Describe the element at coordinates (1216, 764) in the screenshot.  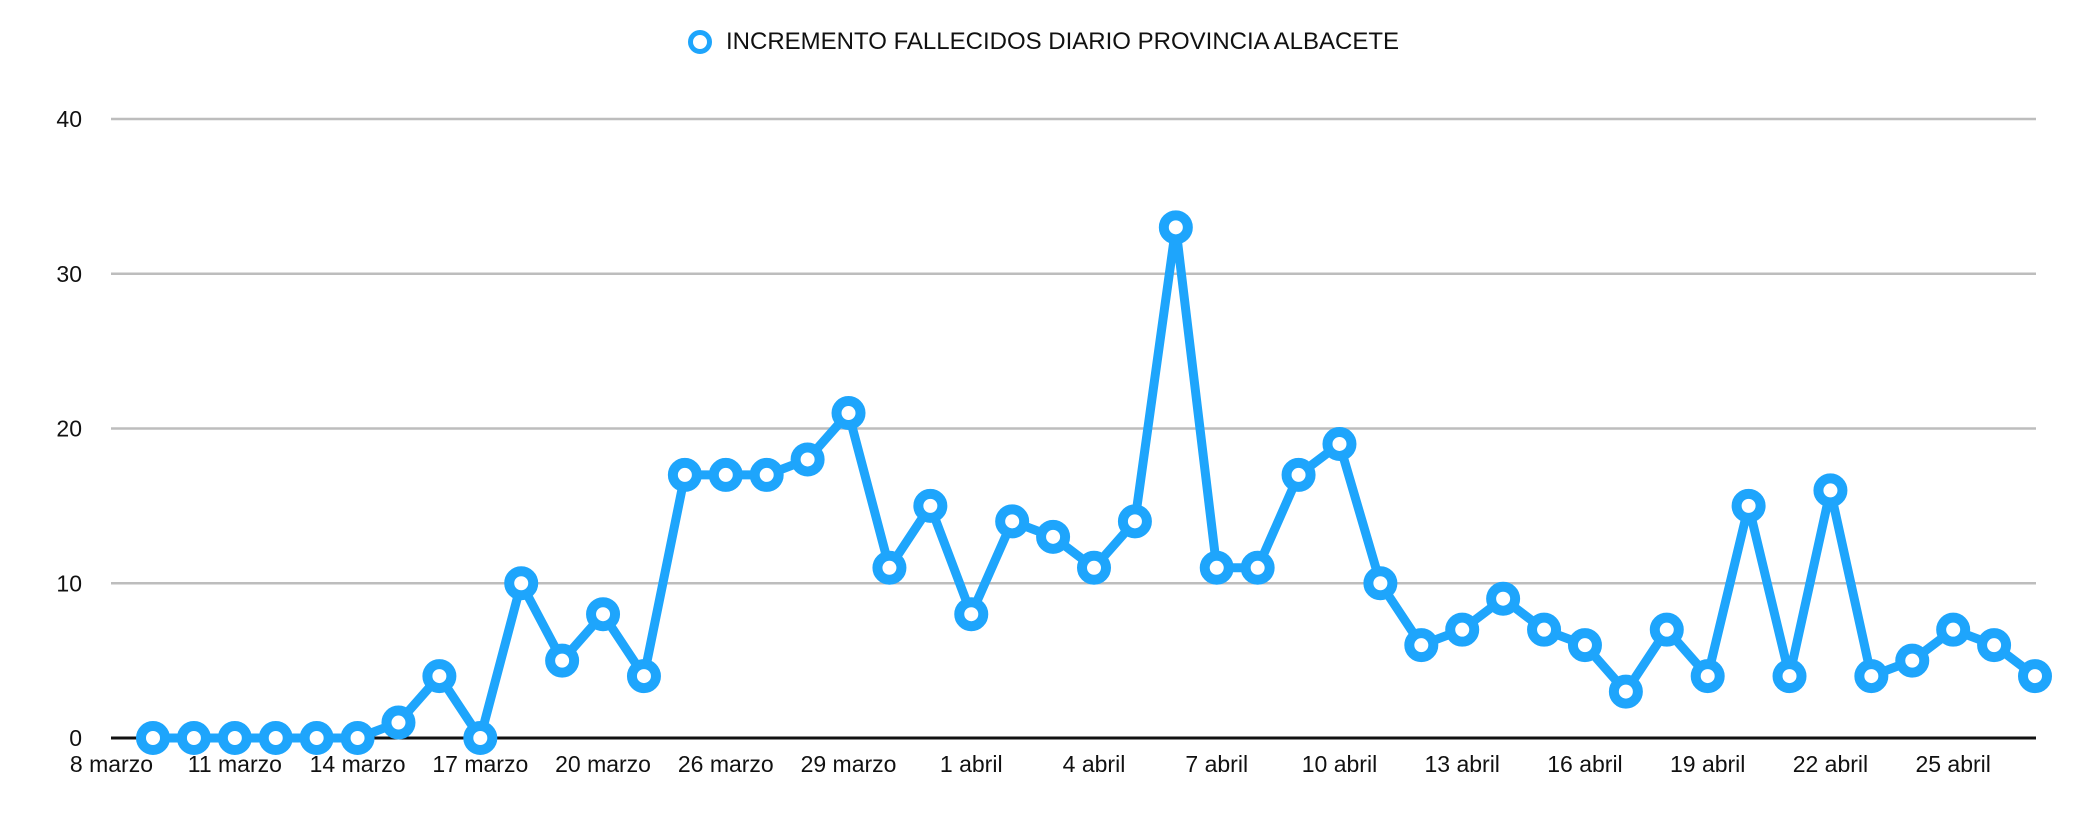
I see `x-tick-label: 7 abril` at that location.